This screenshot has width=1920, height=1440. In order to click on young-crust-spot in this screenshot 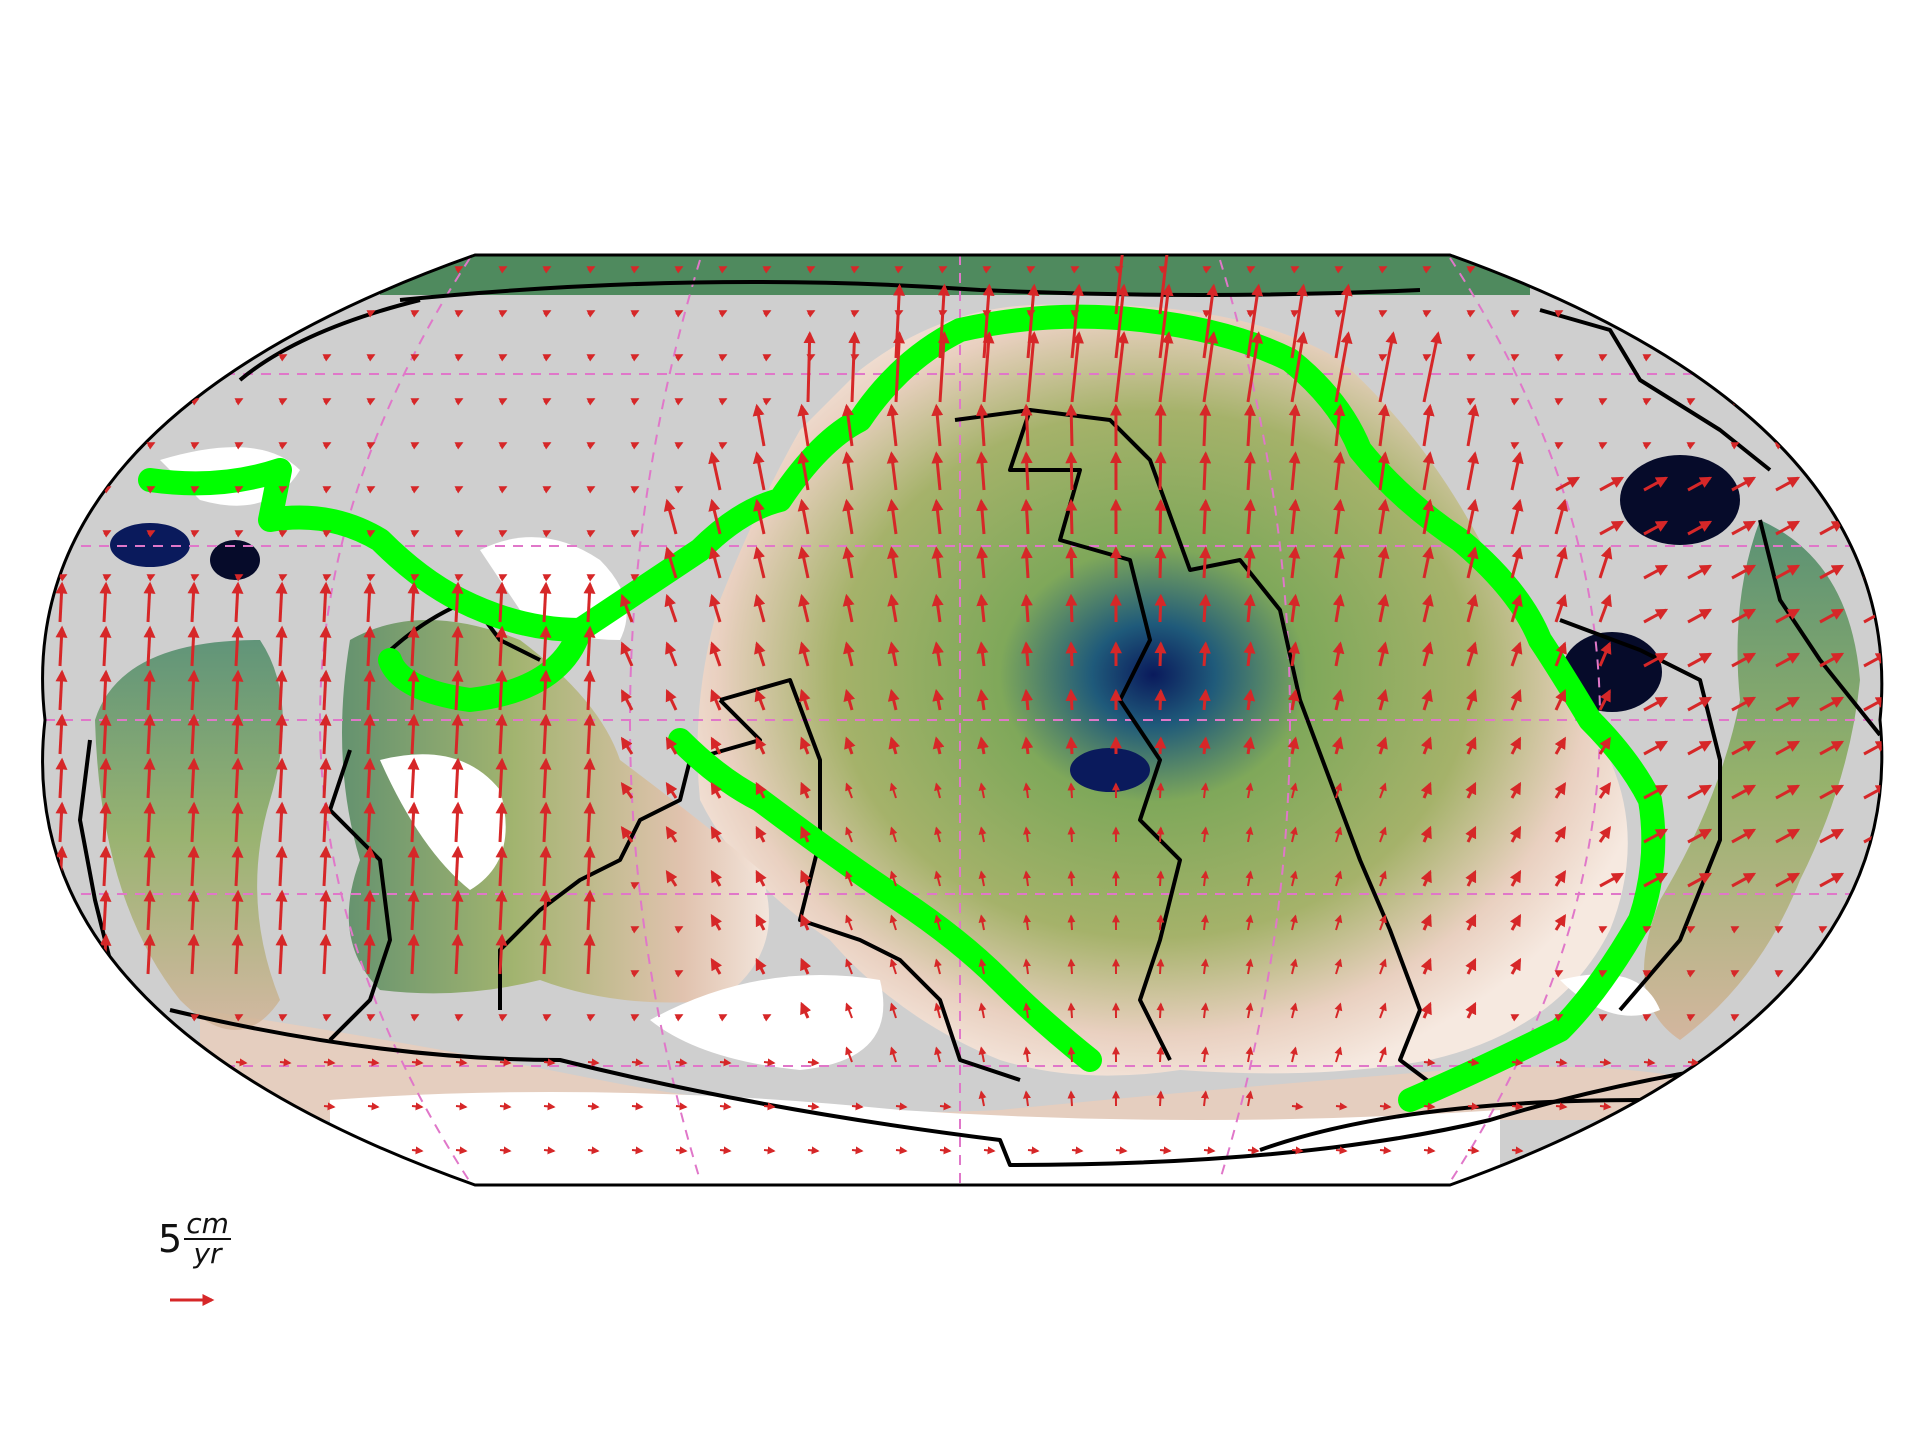, I will do `click(235, 560)`.